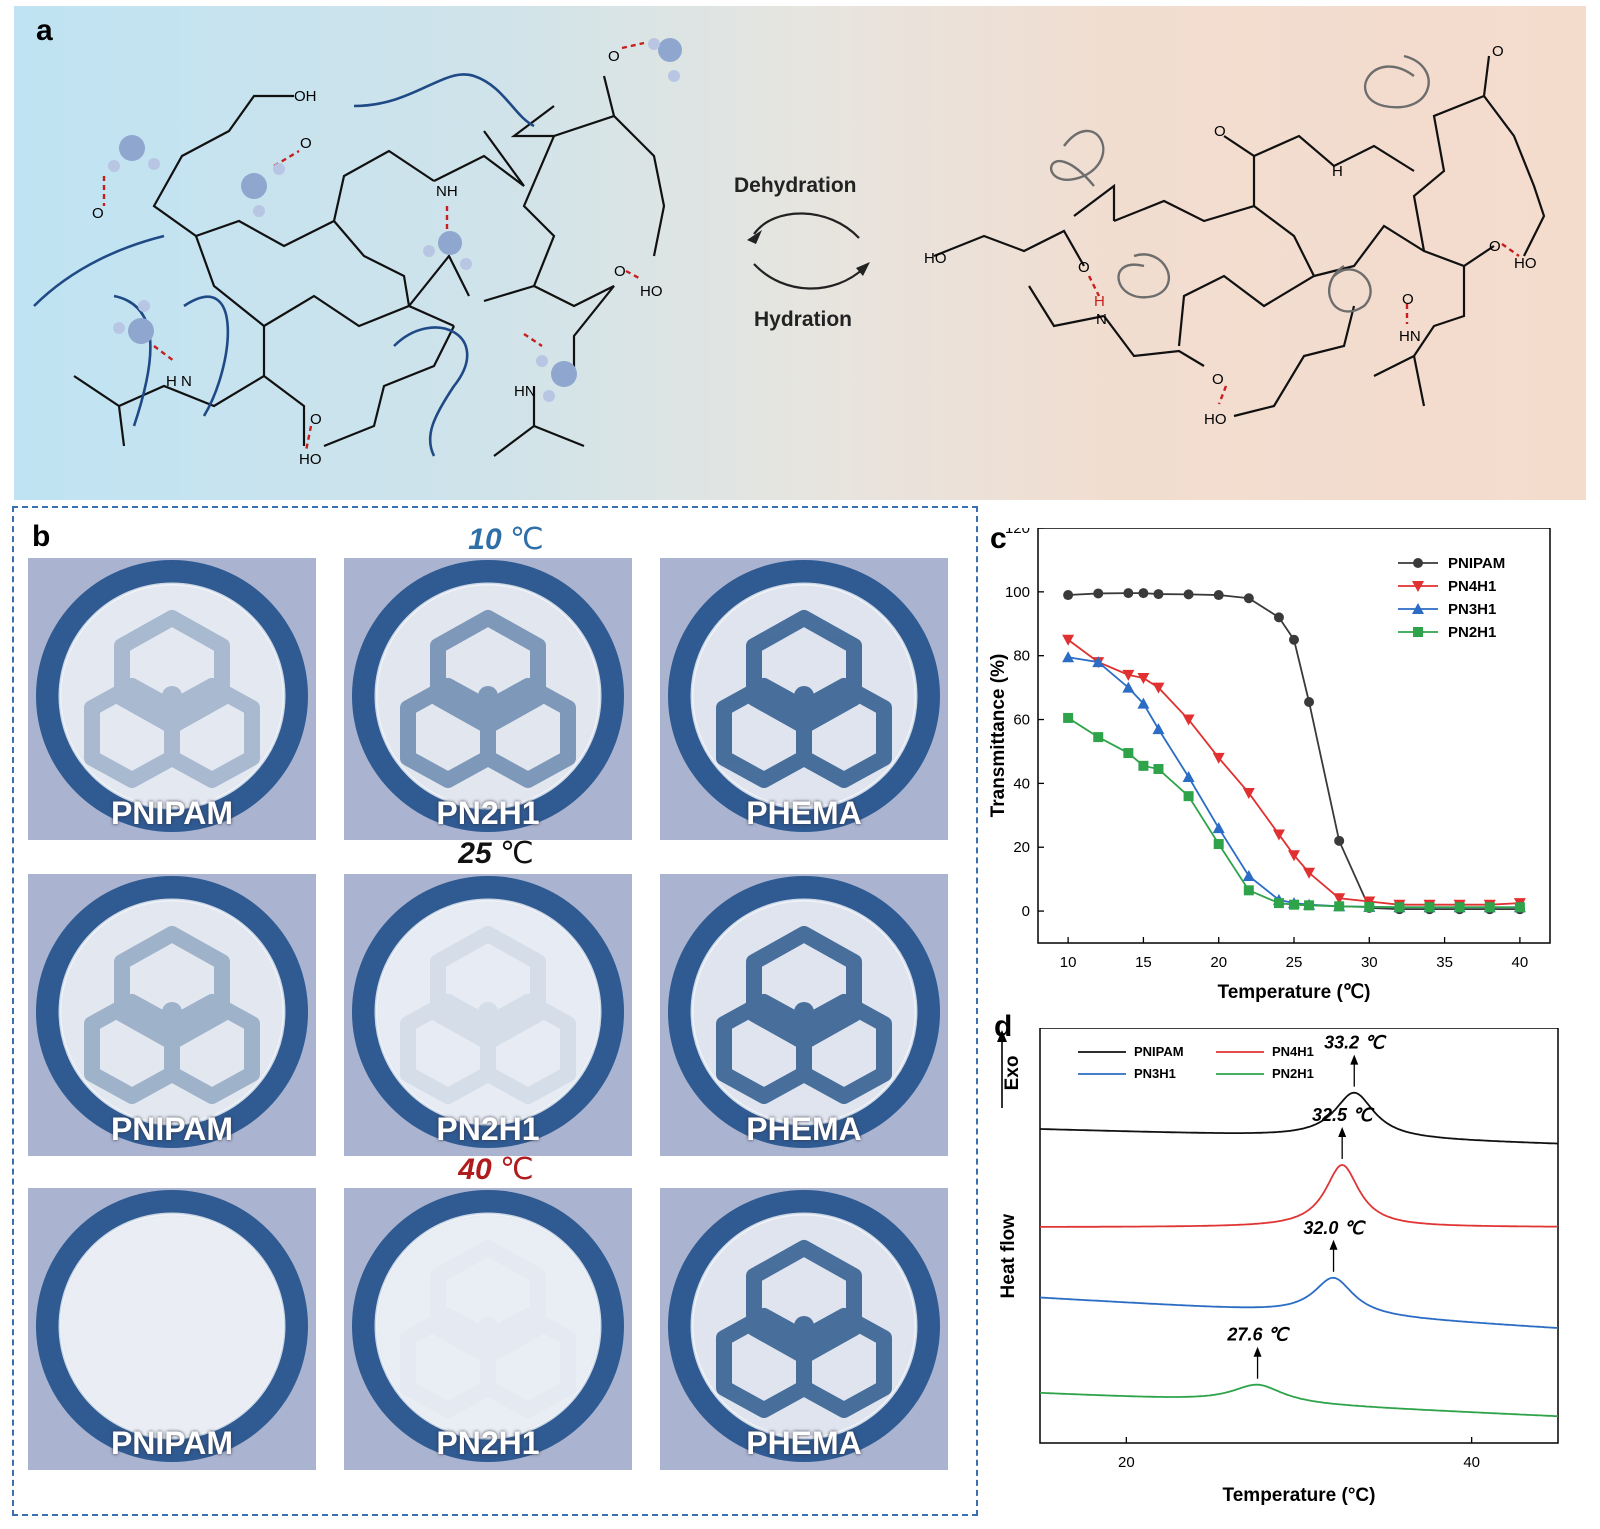 This screenshot has width=1600, height=1529. I want to click on legend-label: PN3H1, so click(1155, 1073).